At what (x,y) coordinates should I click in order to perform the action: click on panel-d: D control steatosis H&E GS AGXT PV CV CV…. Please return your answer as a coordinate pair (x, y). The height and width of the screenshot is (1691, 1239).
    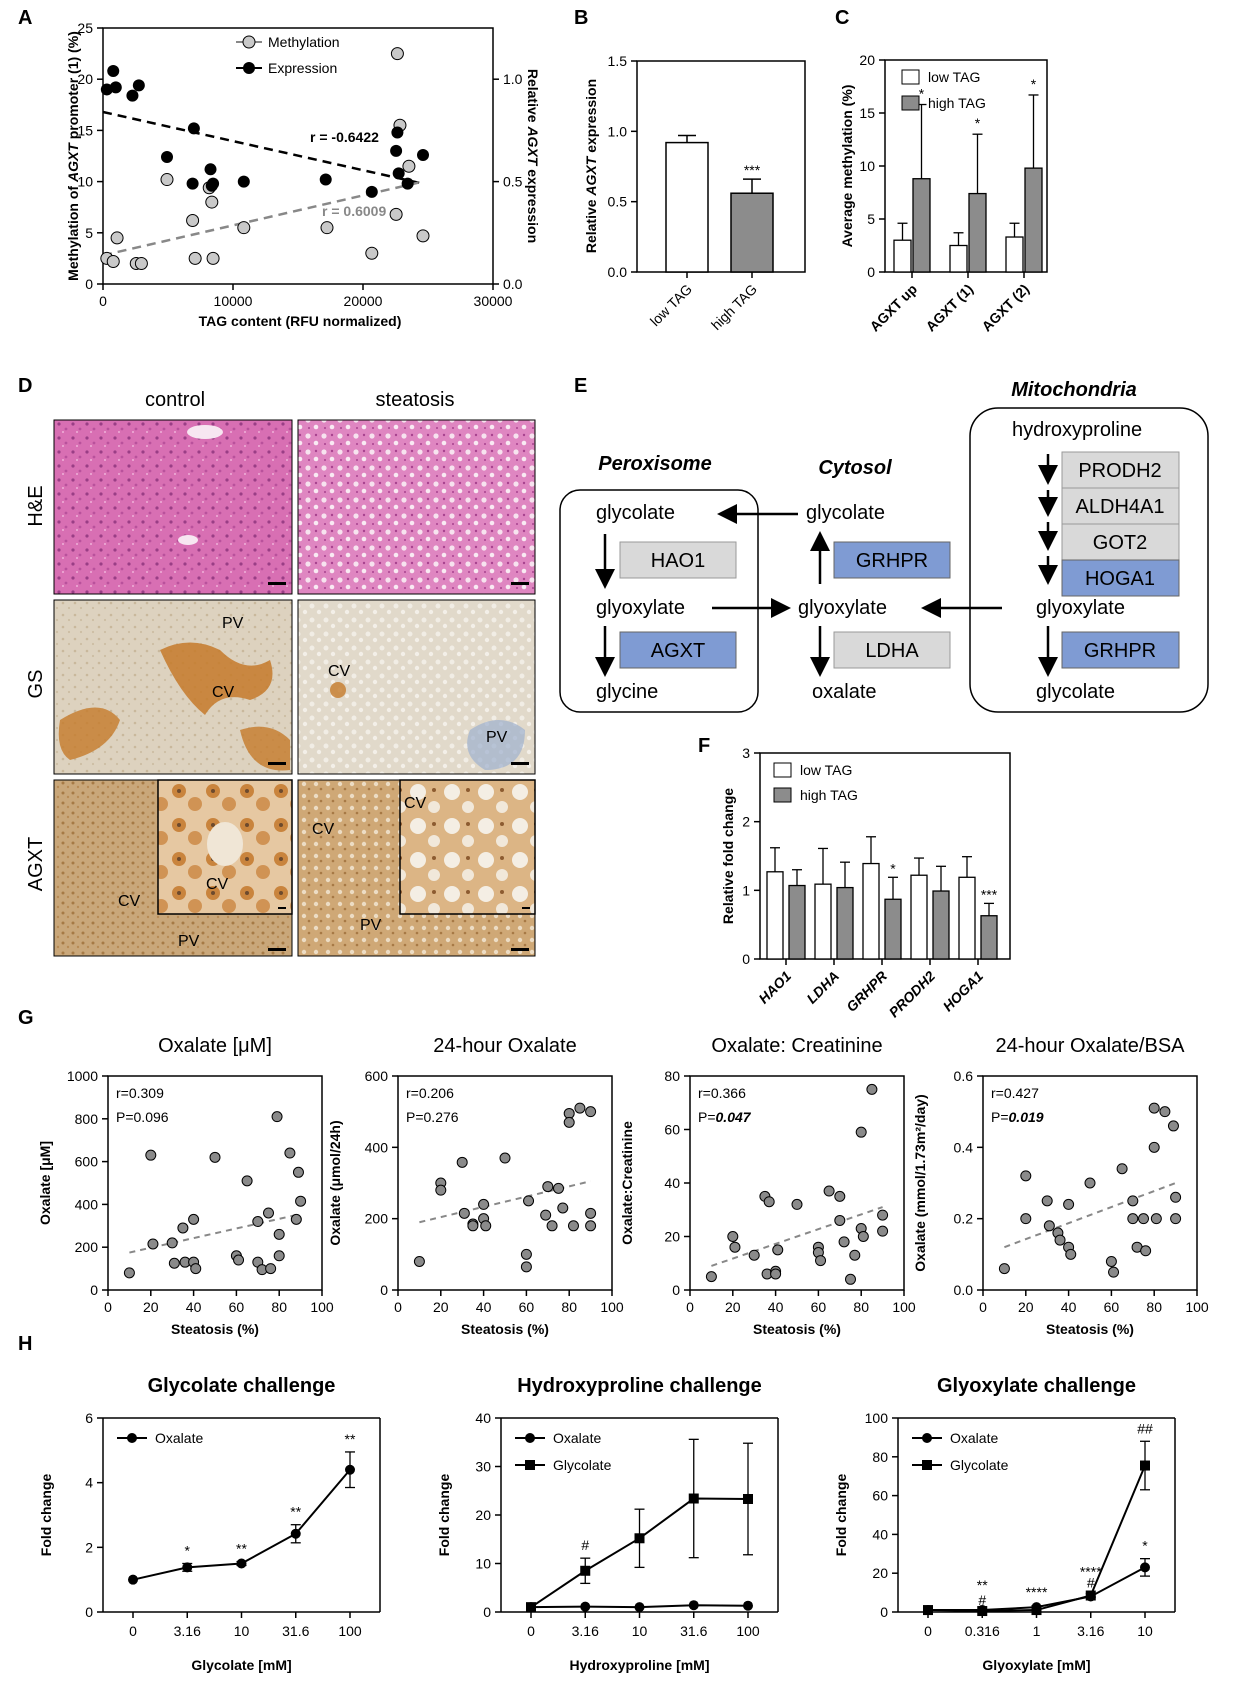
    Looking at the image, I should click on (277, 666).